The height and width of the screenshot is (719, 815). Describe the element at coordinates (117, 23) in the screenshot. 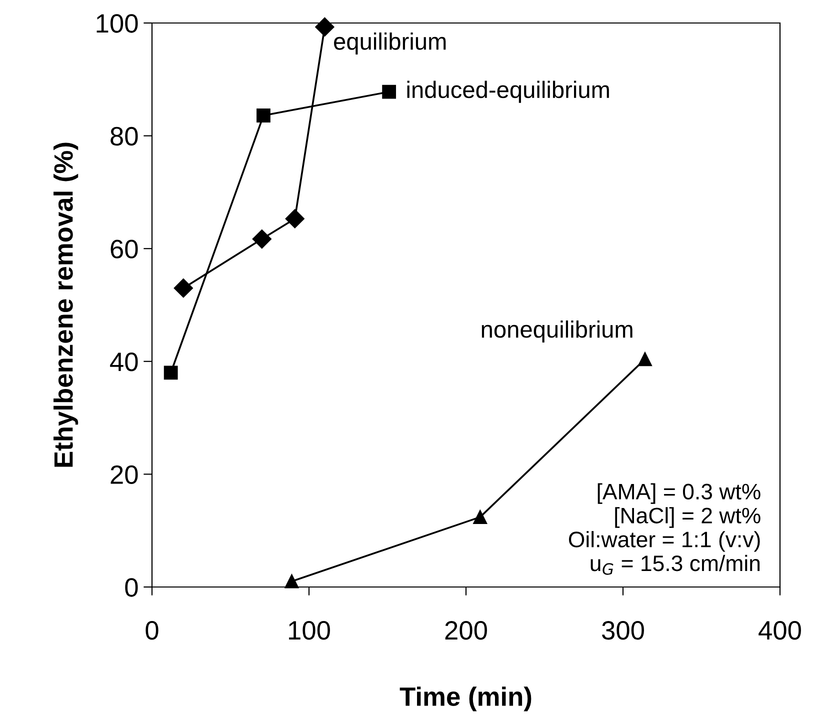

I see `y-tick-label: 100` at that location.